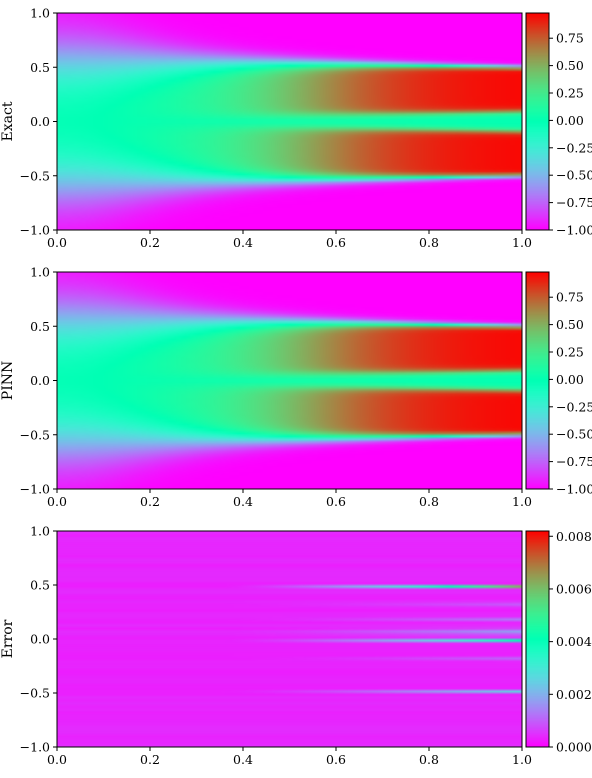 The height and width of the screenshot is (778, 592). Describe the element at coordinates (574, 588) in the screenshot. I see `colorbar-tick-label: 0.006` at that location.